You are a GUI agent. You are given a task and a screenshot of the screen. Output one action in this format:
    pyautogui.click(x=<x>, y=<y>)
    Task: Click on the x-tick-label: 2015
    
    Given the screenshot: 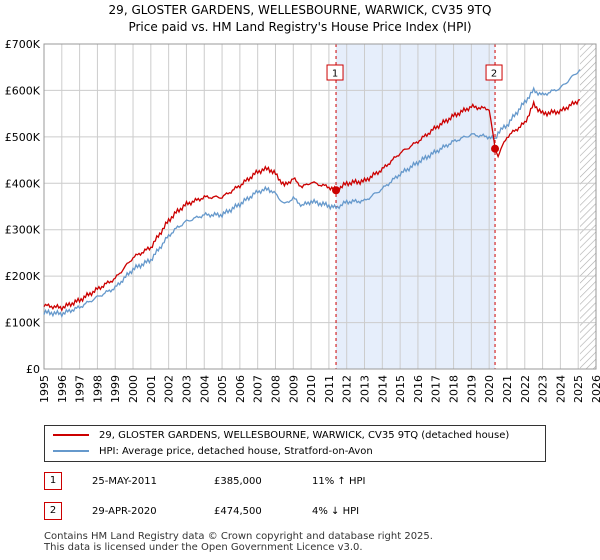 What is the action you would take?
    pyautogui.click(x=400, y=389)
    